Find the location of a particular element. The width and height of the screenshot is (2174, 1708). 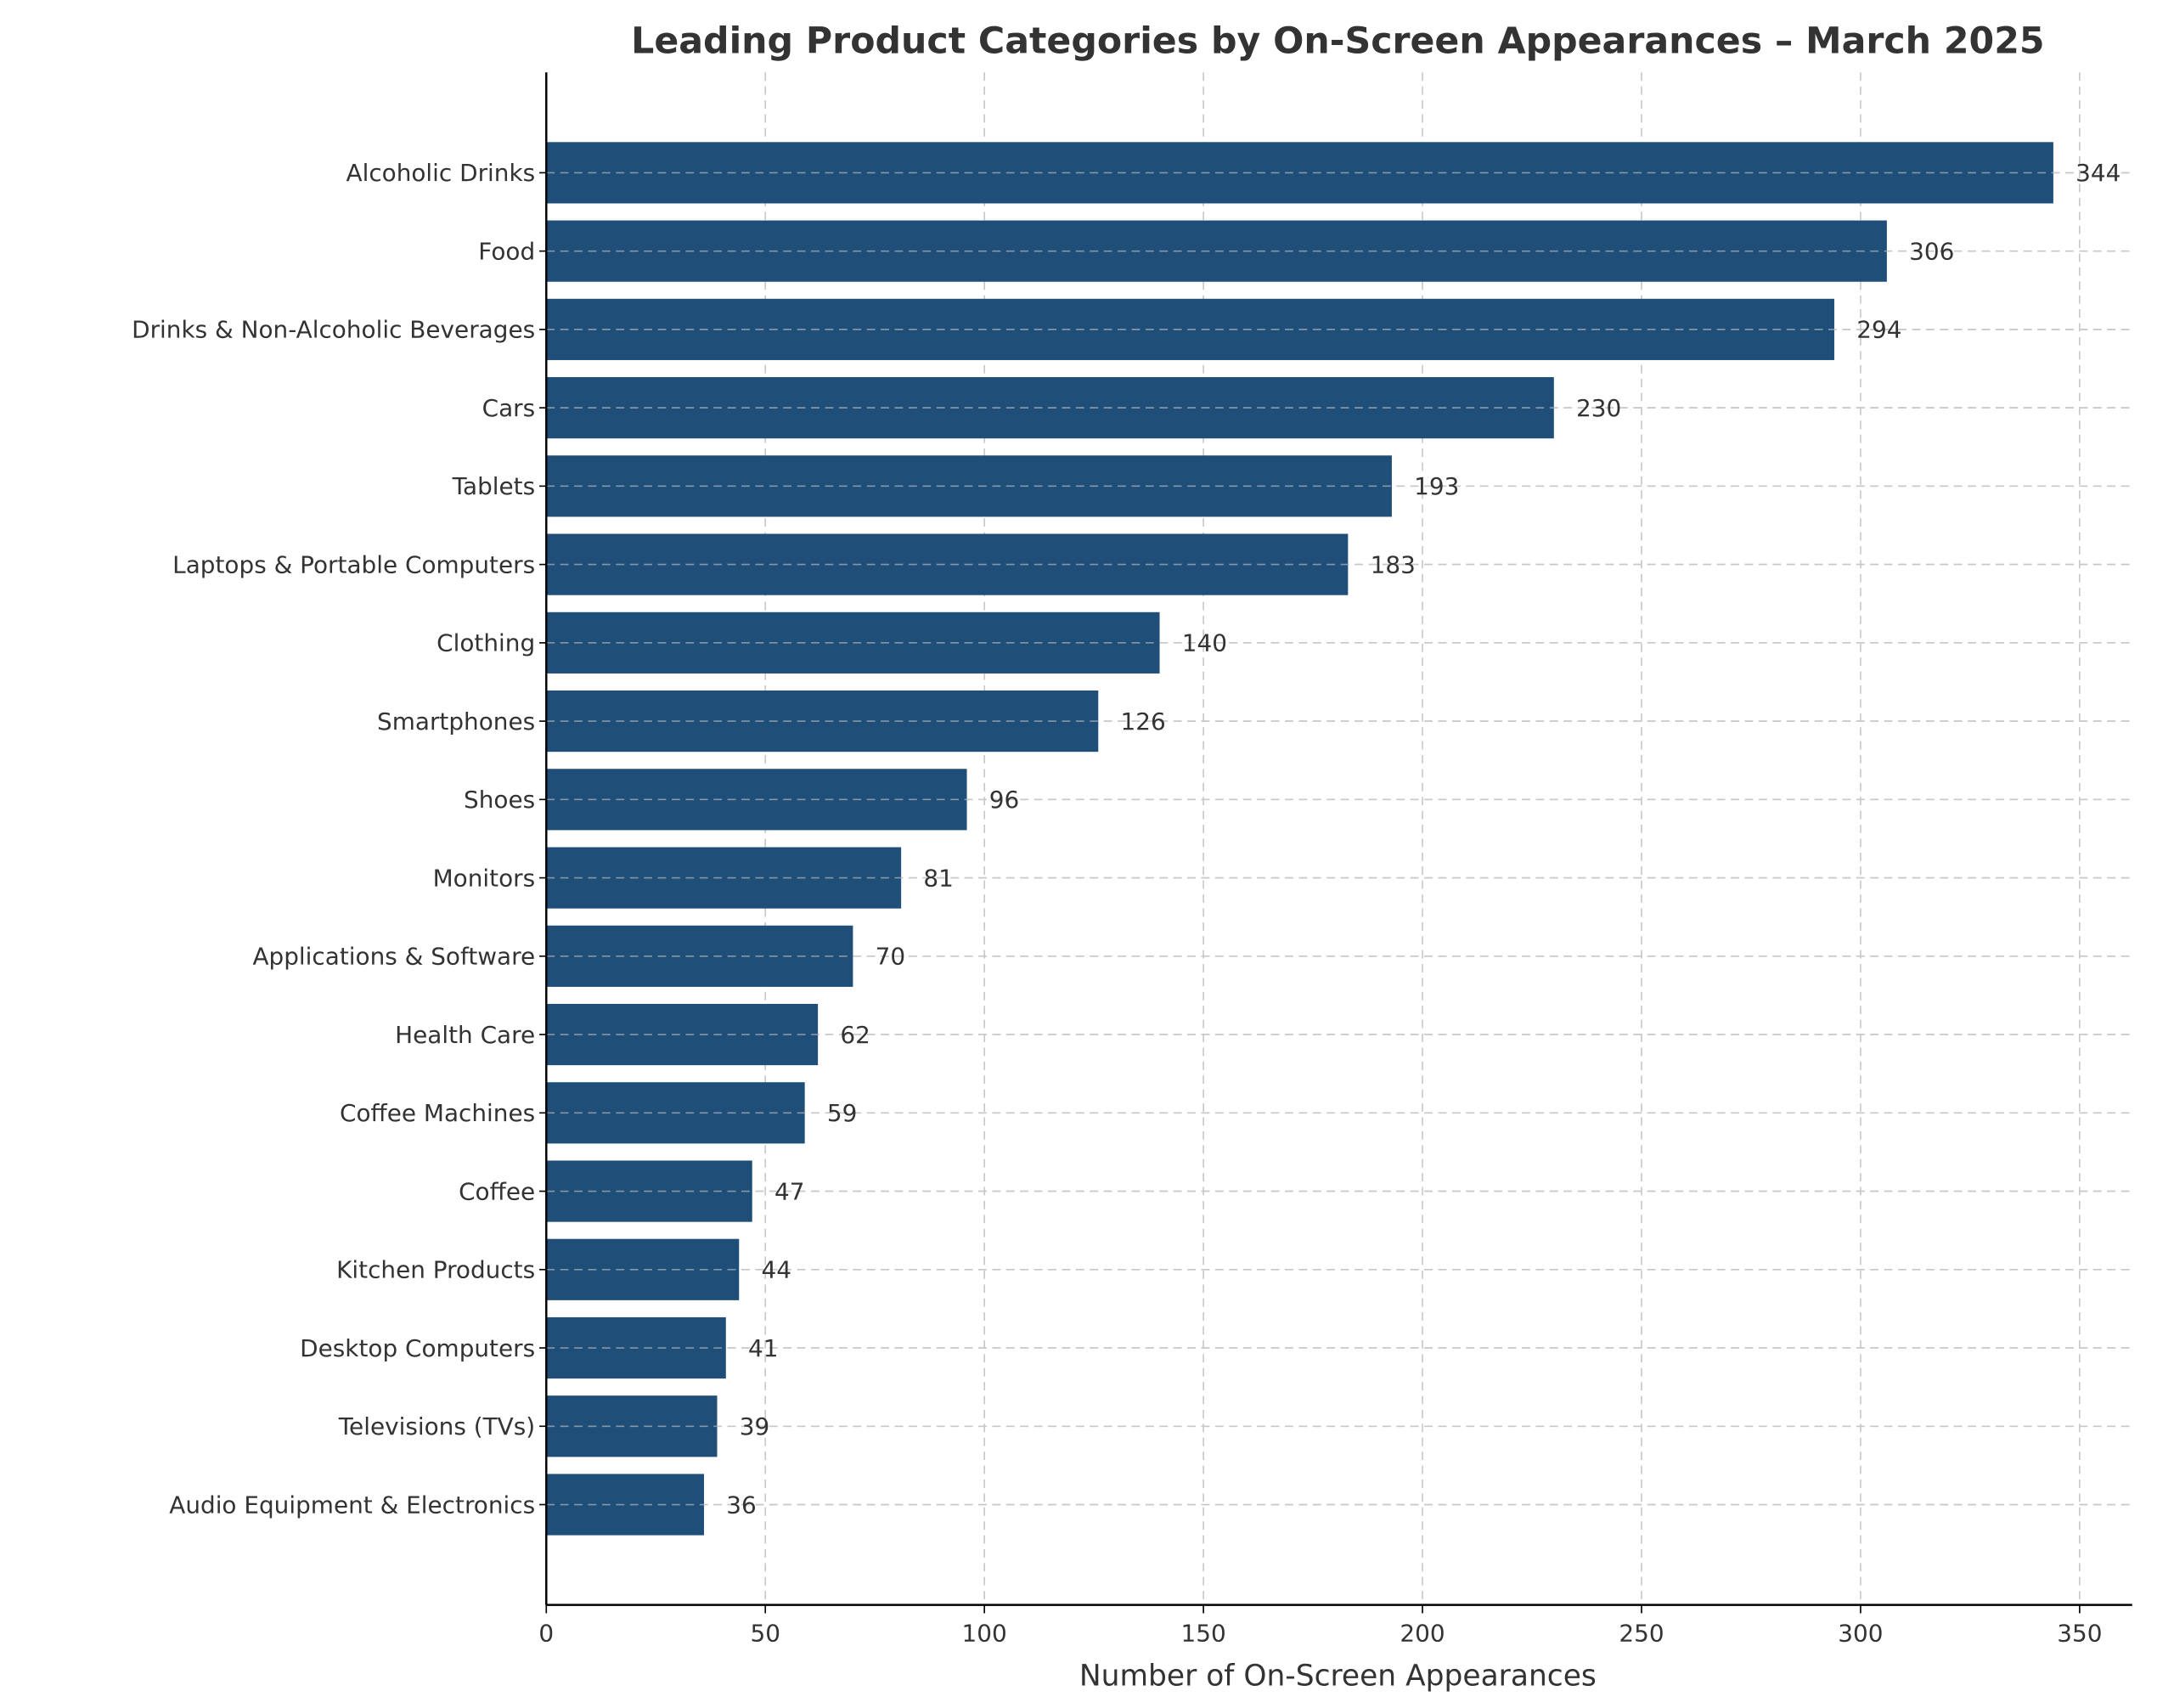

x-tick-label: 350 is located at coordinates (2079, 1633).